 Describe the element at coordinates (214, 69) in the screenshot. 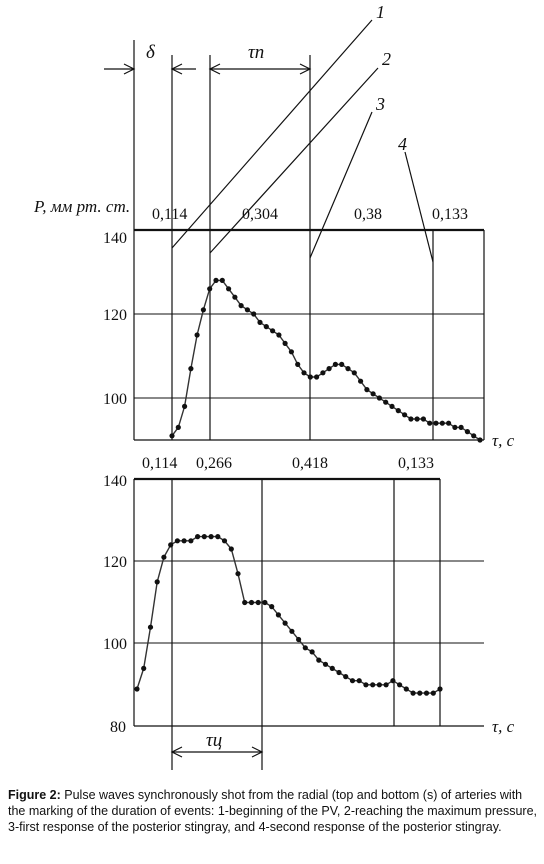

I see `tau-p-arrow-left` at that location.